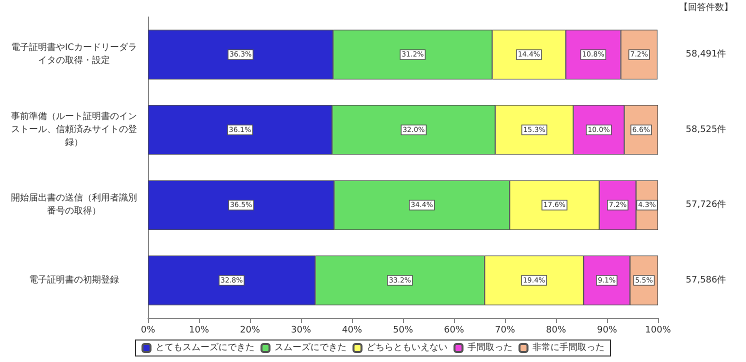 This screenshot has height=362, width=746. What do you see at coordinates (607, 331) in the screenshot?
I see `x-tick-label: 90%` at bounding box center [607, 331].